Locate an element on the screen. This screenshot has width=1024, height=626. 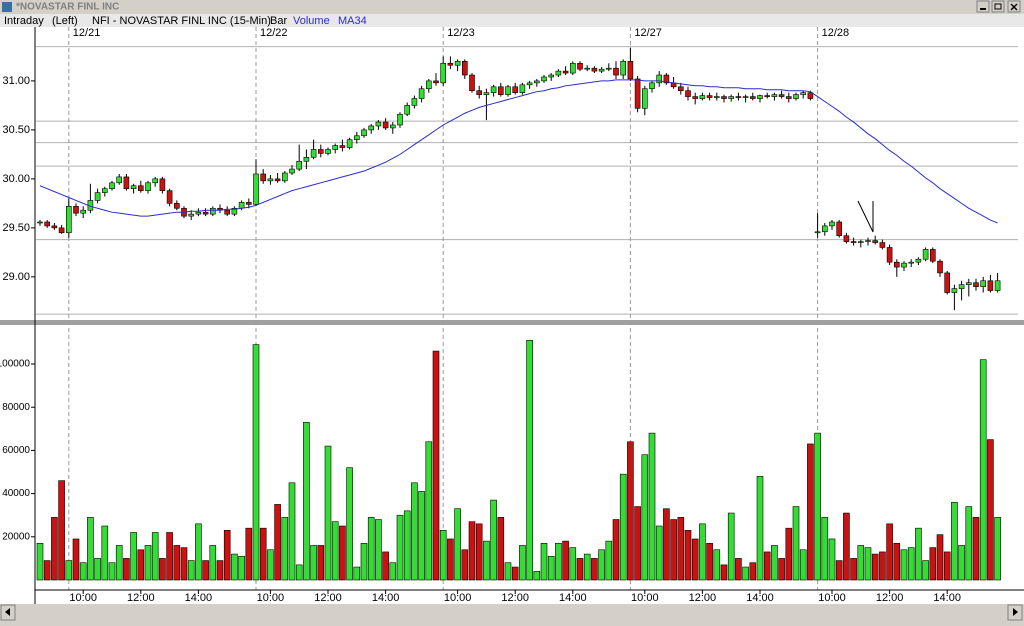
y-tick-label: 80000 is located at coordinates (16, 407).